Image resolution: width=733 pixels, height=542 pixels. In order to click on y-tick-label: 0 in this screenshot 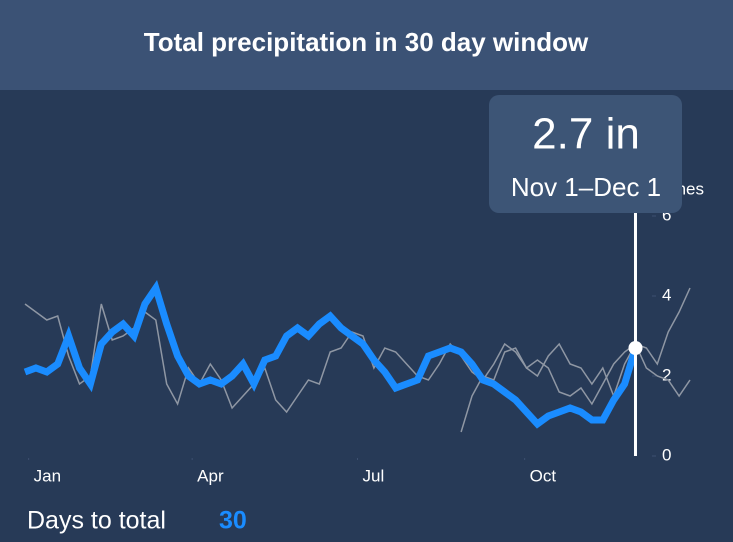, I will do `click(666, 454)`.